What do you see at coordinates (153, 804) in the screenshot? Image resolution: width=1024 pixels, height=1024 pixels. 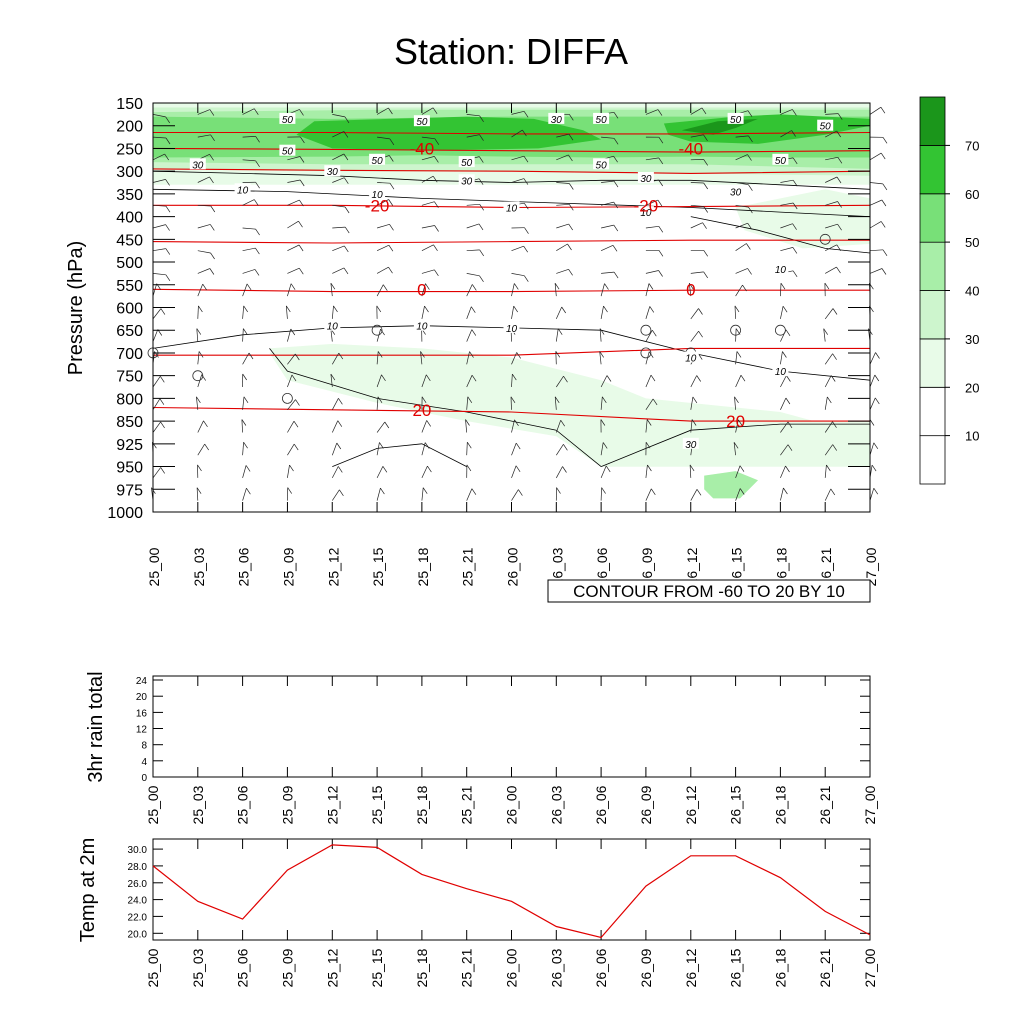 I see `rain-x-tick-label: 25_00` at bounding box center [153, 804].